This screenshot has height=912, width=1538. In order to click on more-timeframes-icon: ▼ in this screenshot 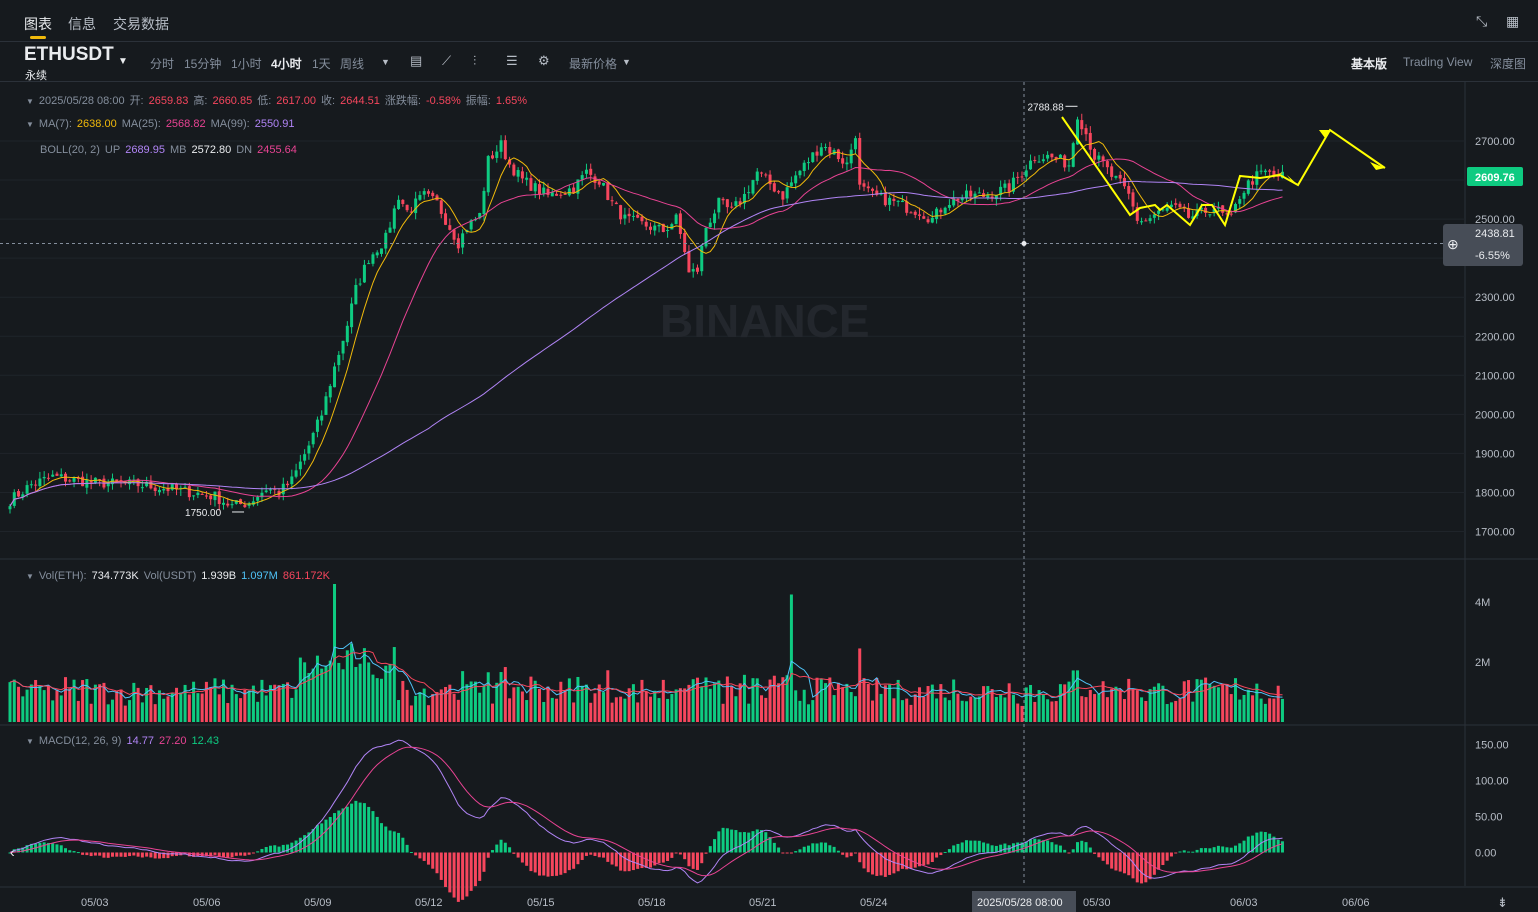, I will do `click(385, 62)`.